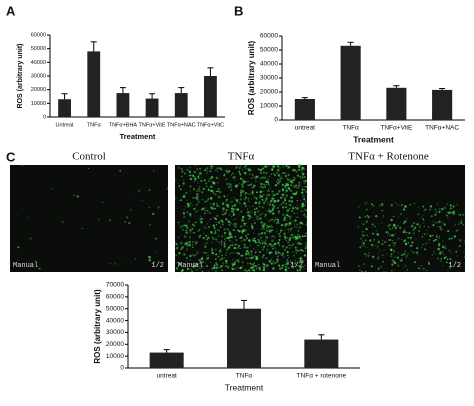  Describe the element at coordinates (322, 376) in the screenshot. I see `x-tick-label: TNFα + rotenone` at that location.